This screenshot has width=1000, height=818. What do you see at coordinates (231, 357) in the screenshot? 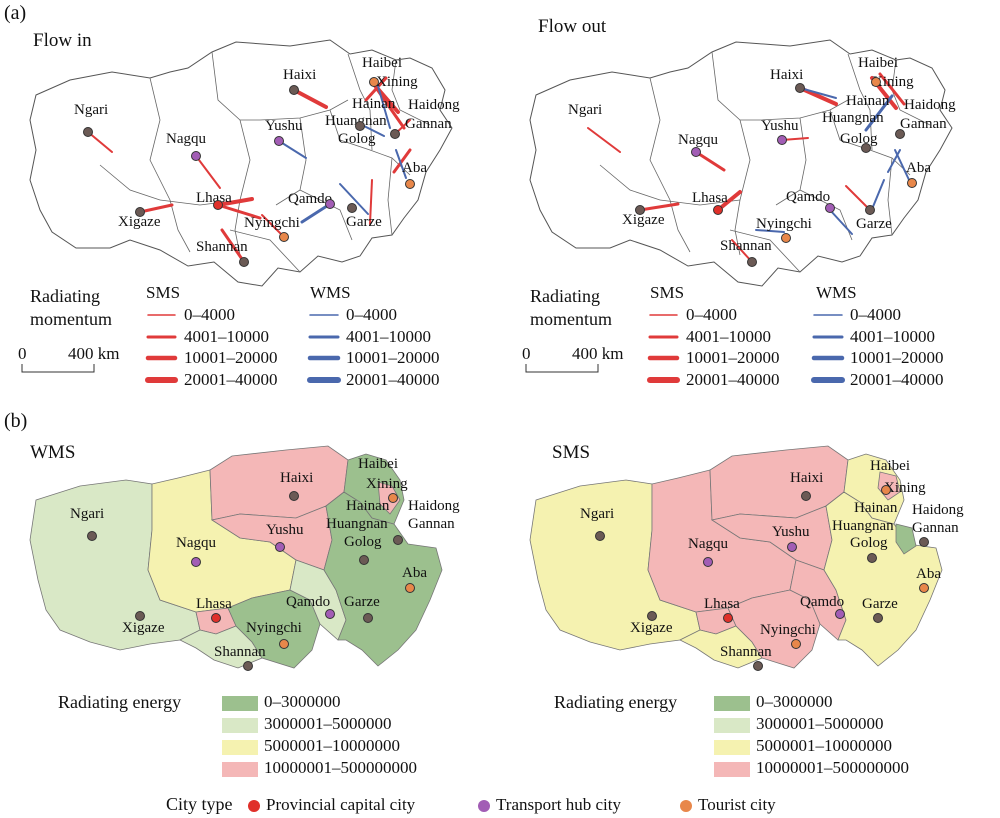
I see `sms-range-3: 10001–20000` at bounding box center [231, 357].